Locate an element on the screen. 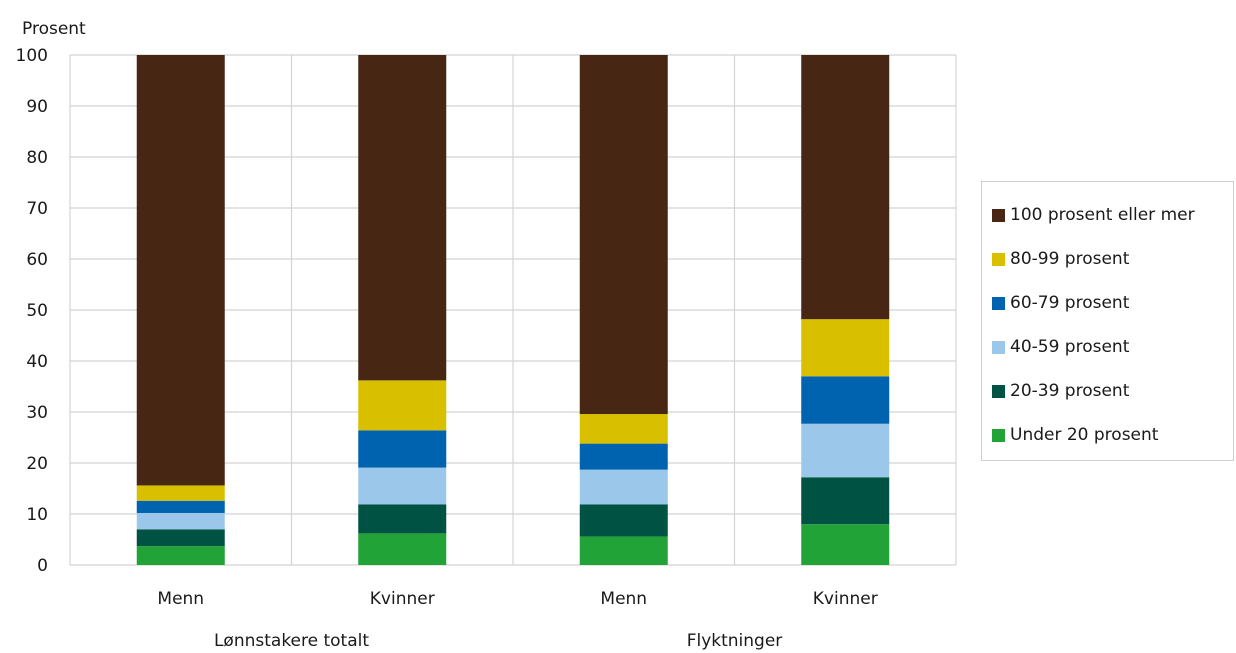 This screenshot has width=1236, height=653. legend-item: 20-39 prosent is located at coordinates (1060, 391).